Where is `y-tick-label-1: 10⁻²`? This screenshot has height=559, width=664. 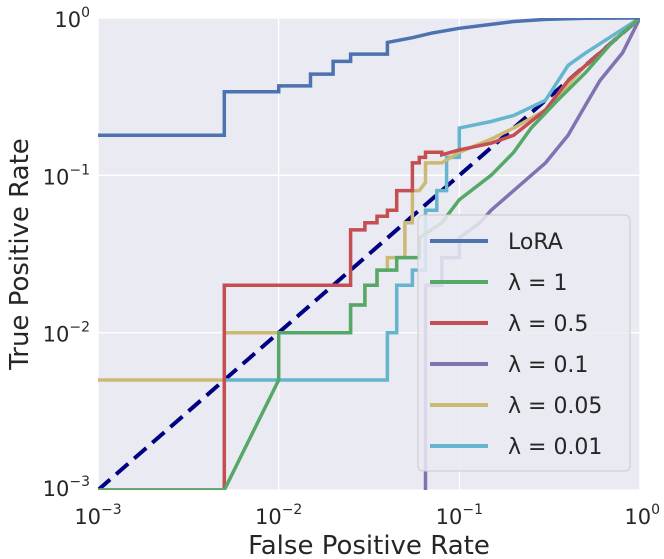
y-tick-label-1: 10⁻² is located at coordinates (66, 333).